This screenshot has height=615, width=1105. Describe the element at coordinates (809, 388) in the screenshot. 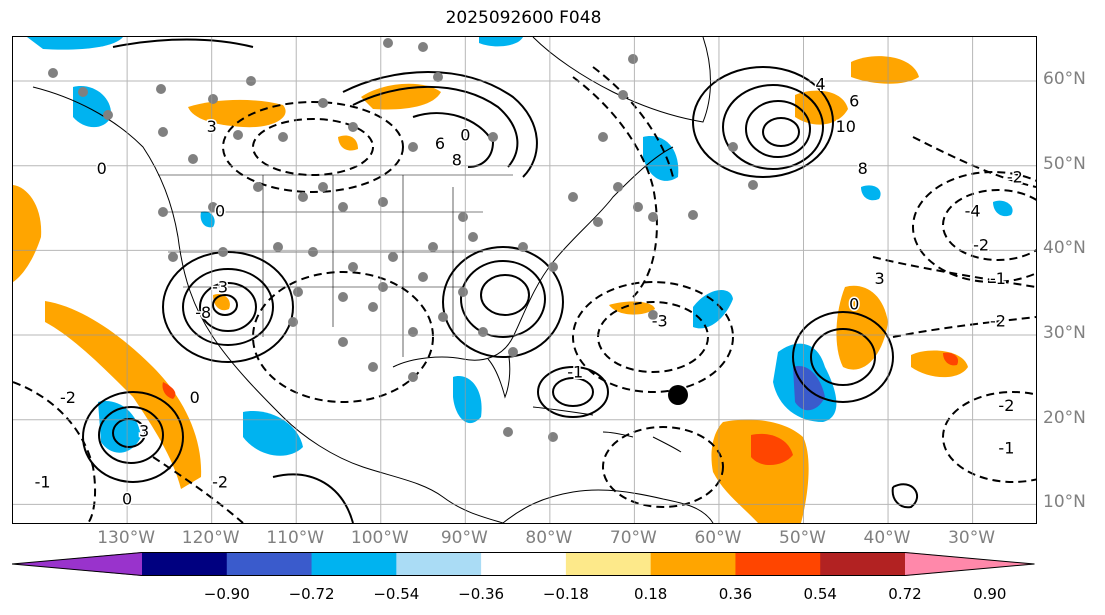

I see `shade-blue` at that location.